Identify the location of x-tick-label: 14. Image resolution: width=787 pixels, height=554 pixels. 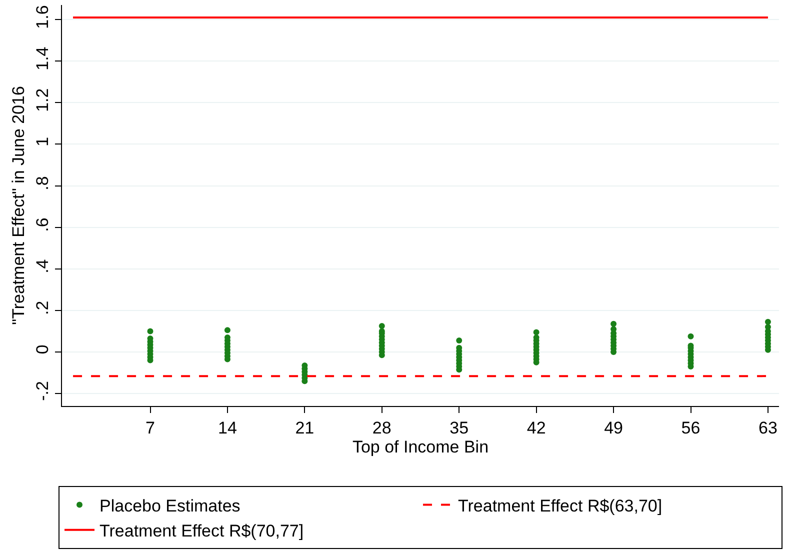
(227, 428).